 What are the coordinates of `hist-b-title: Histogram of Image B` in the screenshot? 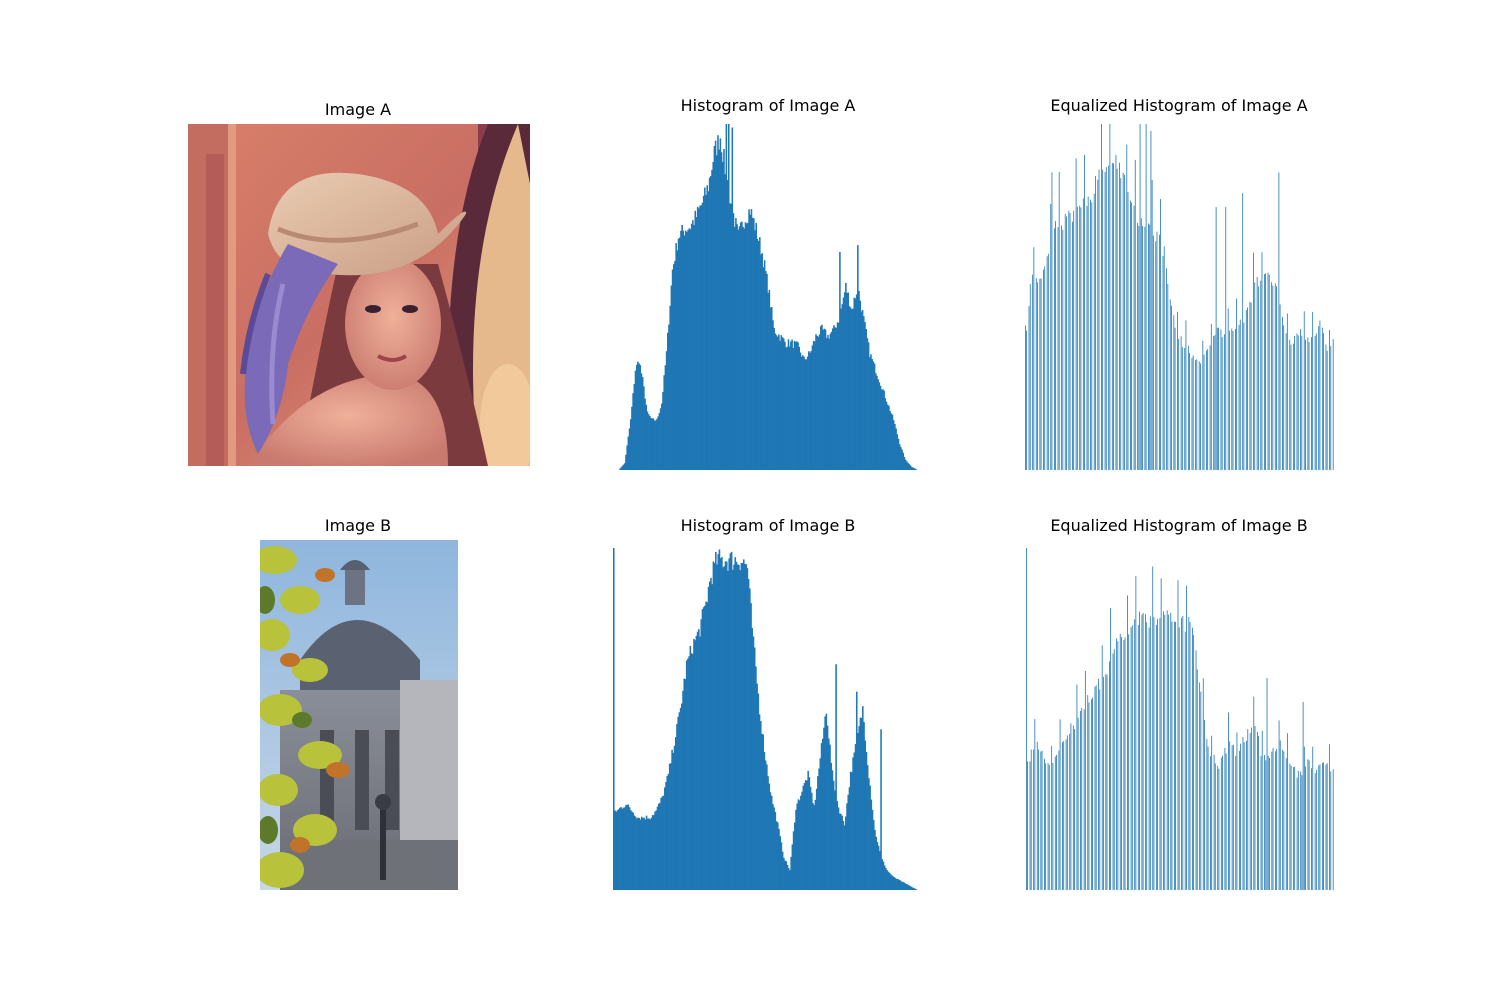 It's located at (768, 525).